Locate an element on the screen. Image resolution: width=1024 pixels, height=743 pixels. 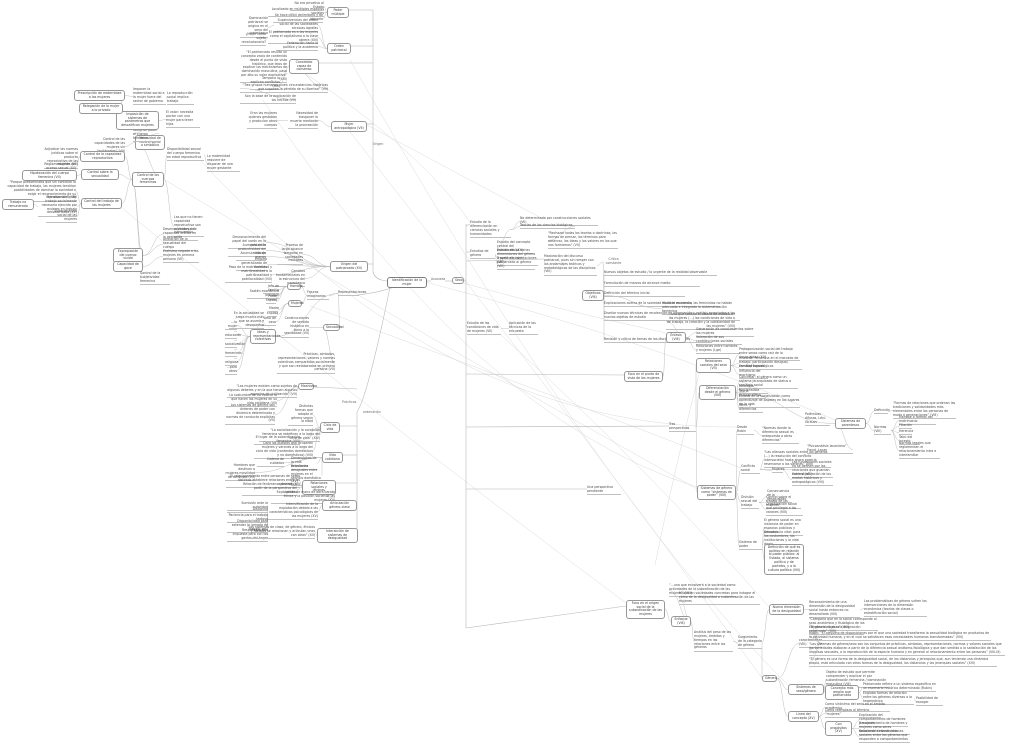
mindmap-node-c1: Prescripción de maternidad a las mujeres is located at coordinates (99, 96).